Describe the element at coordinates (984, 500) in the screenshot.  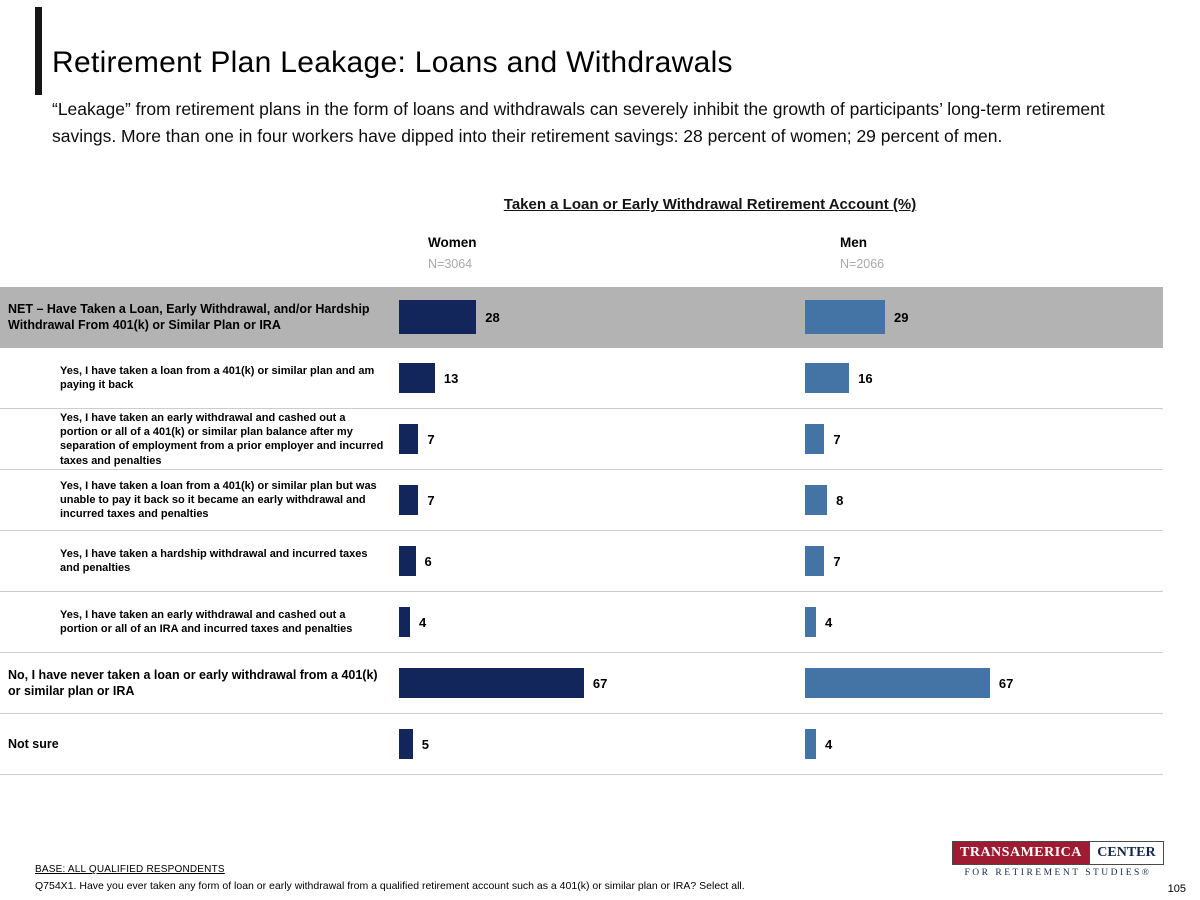
I see `men-bar-cell: 8` at that location.